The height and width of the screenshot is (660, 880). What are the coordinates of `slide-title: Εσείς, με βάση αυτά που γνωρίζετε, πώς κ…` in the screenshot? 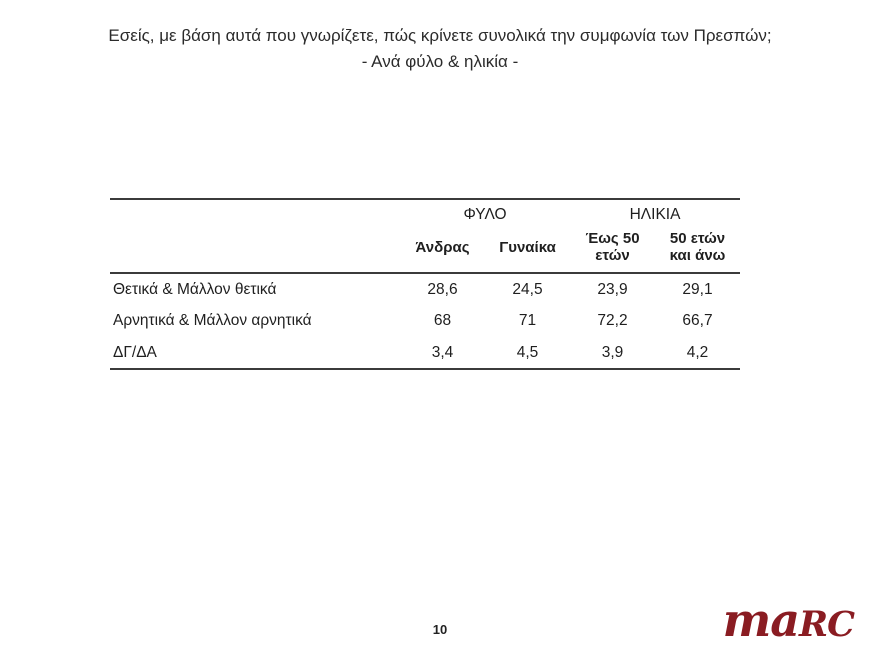 It's located at (440, 49).